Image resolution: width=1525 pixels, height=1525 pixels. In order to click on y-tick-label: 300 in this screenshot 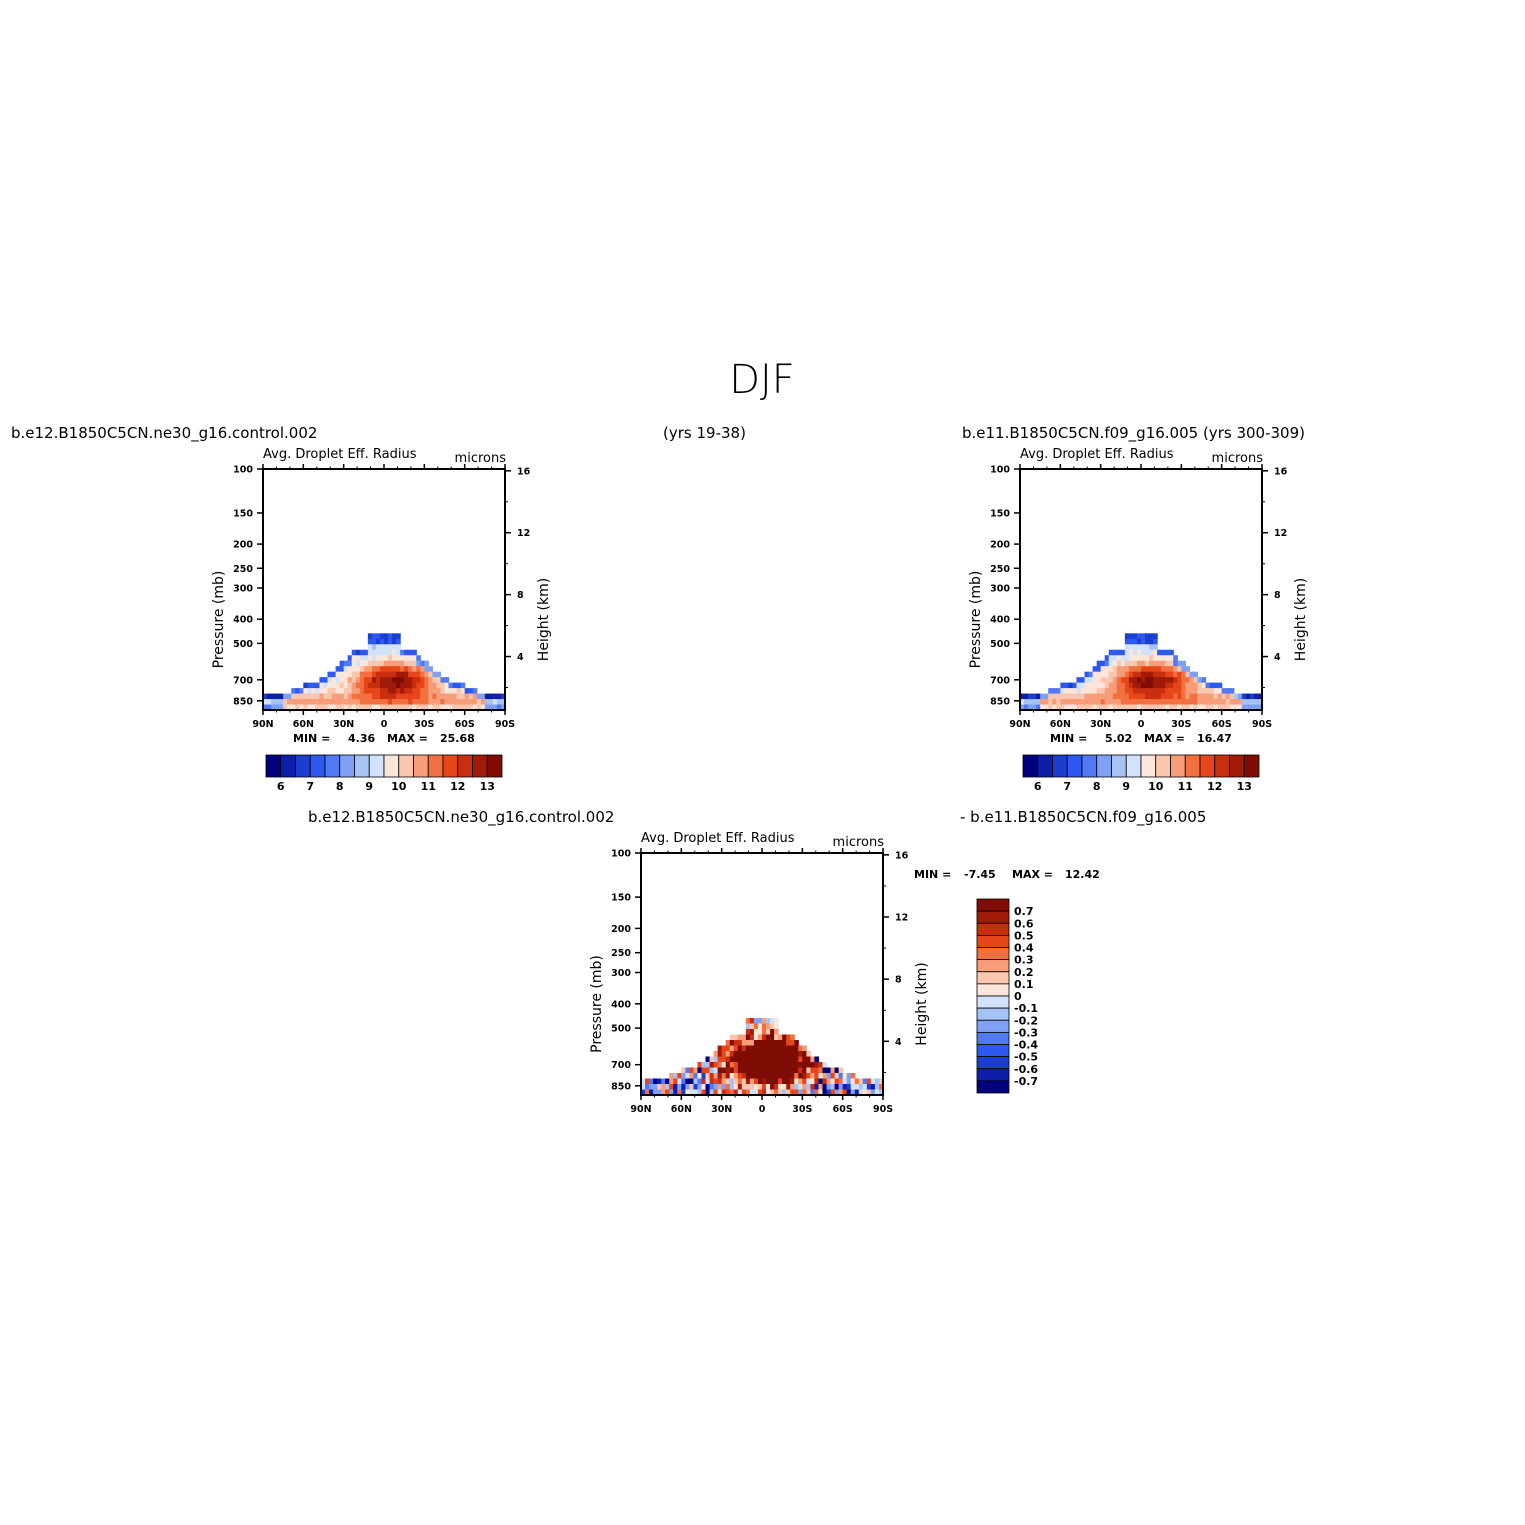, I will do `click(621, 973)`.